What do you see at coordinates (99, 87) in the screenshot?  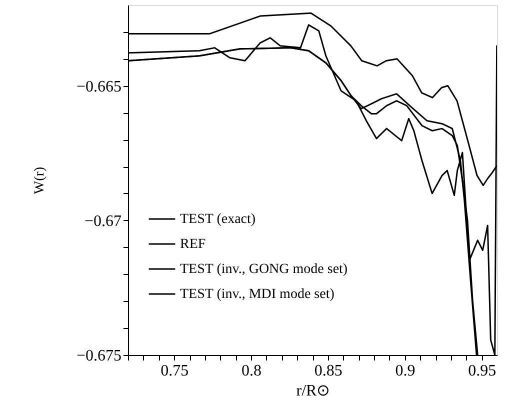 I see `y-tick-label: −0.665` at bounding box center [99, 87].